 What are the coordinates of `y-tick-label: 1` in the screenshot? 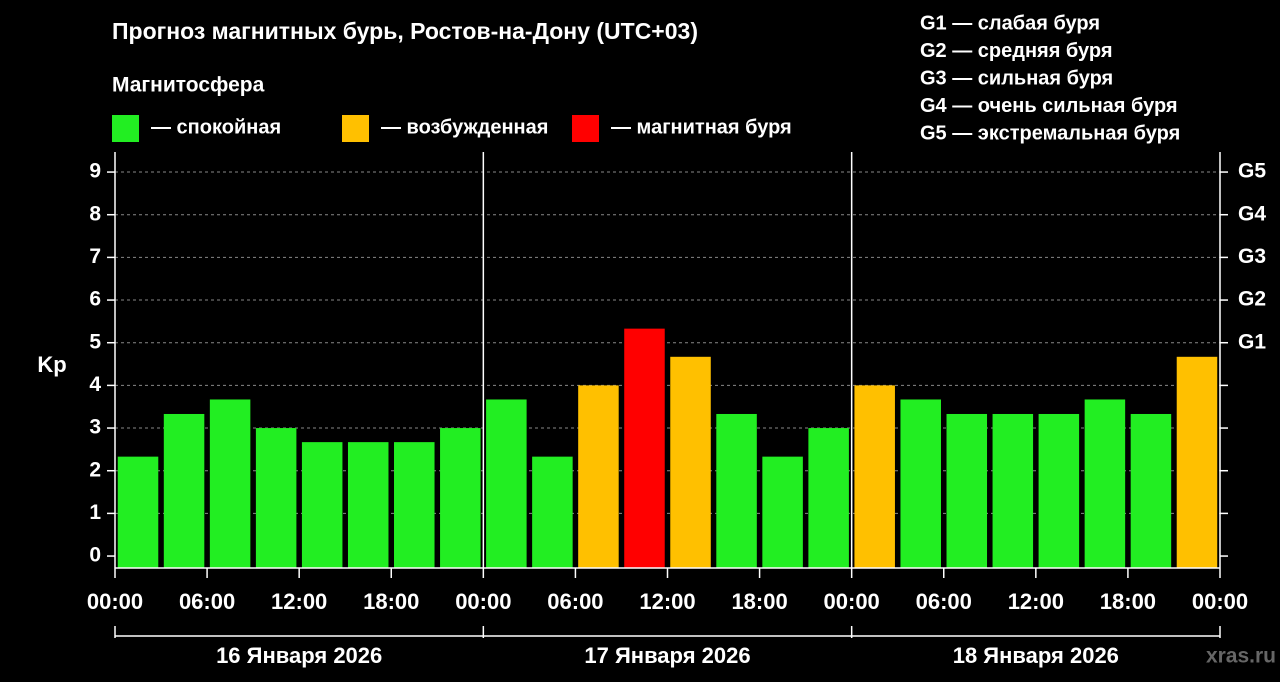 It's located at (95, 512).